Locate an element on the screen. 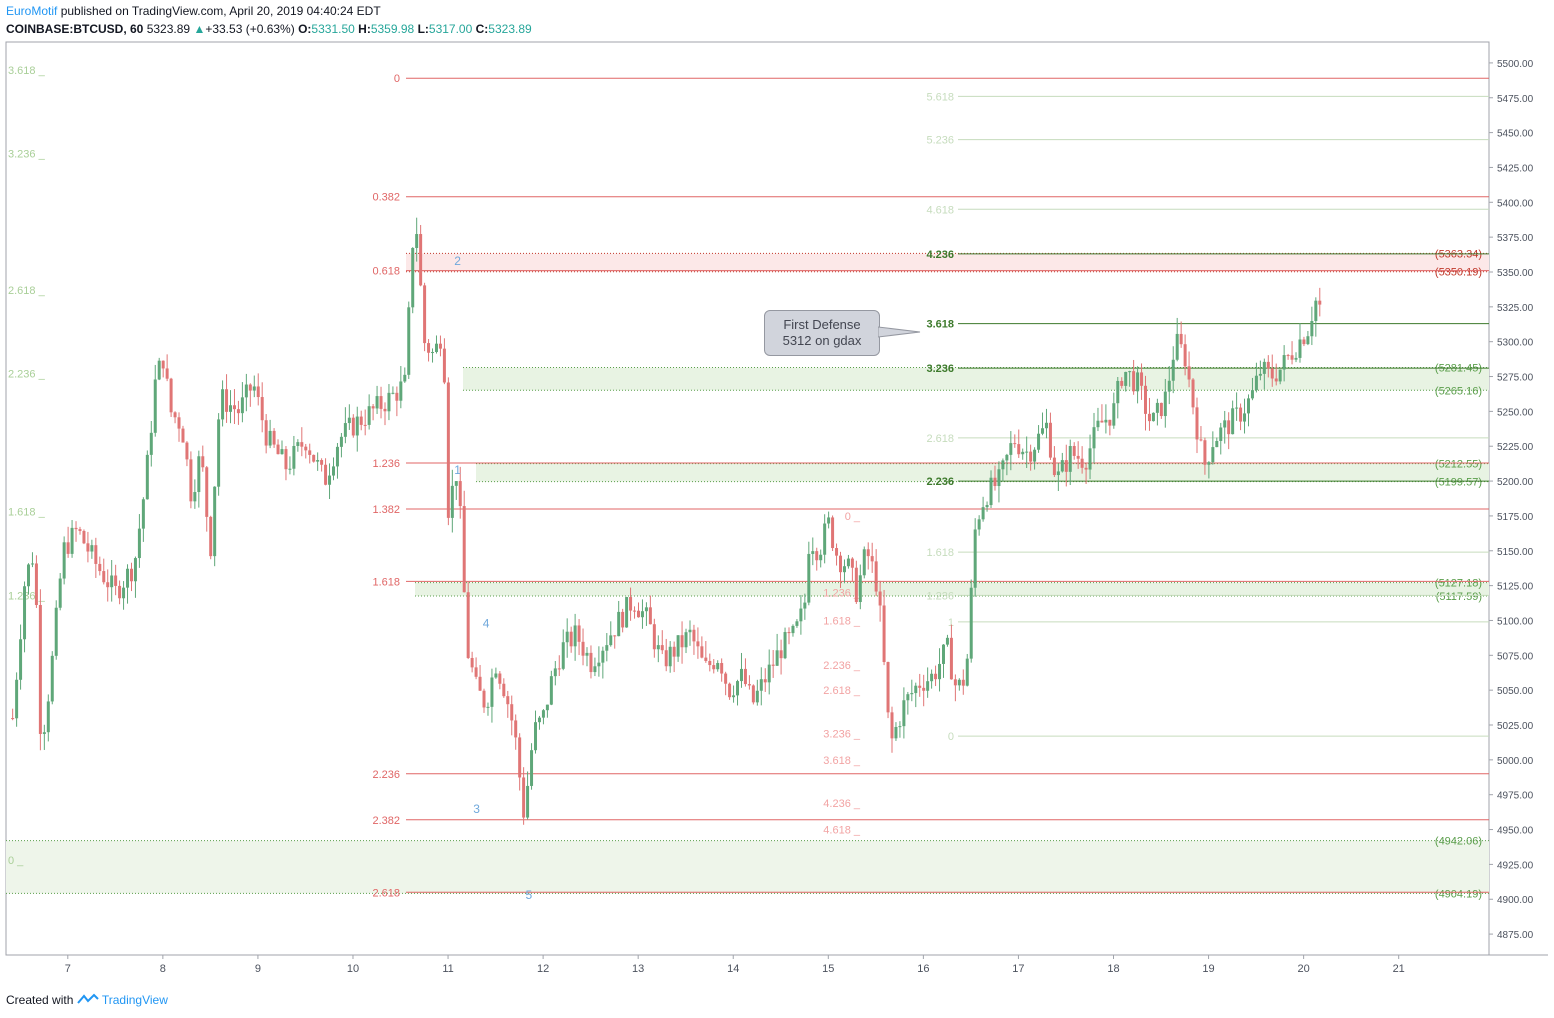  fib-level-label: 3.618 _ is located at coordinates (842, 761).